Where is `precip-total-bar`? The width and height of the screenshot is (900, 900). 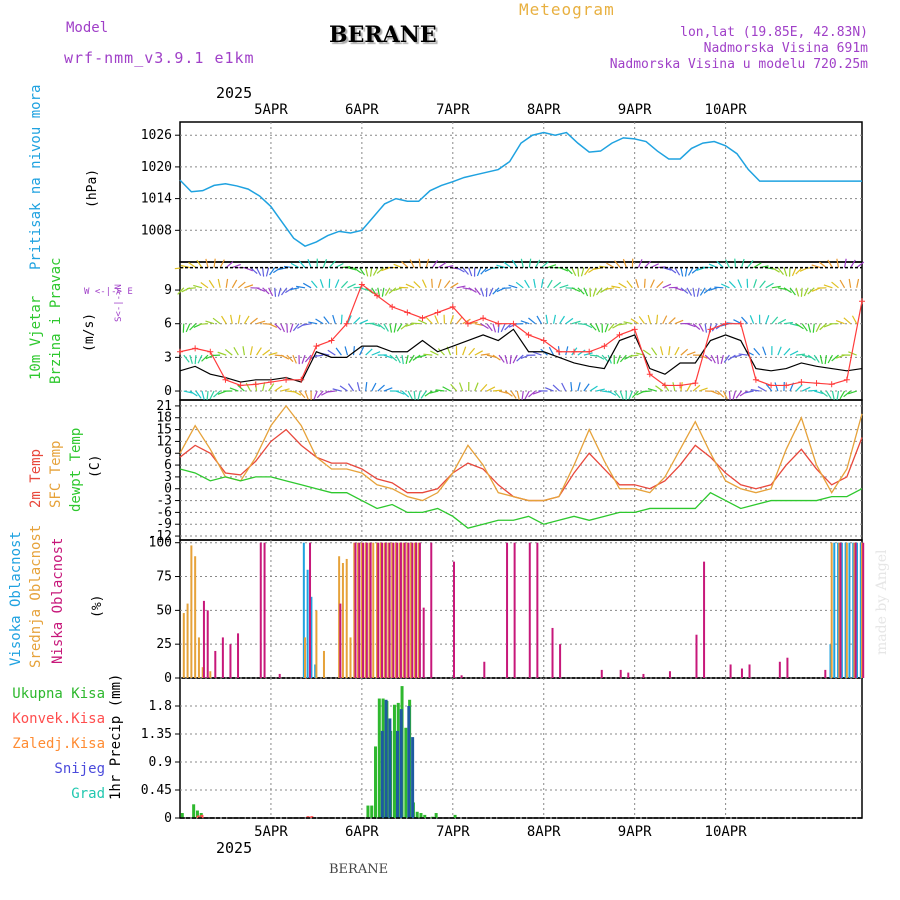 precip-total-bar is located at coordinates (394, 761).